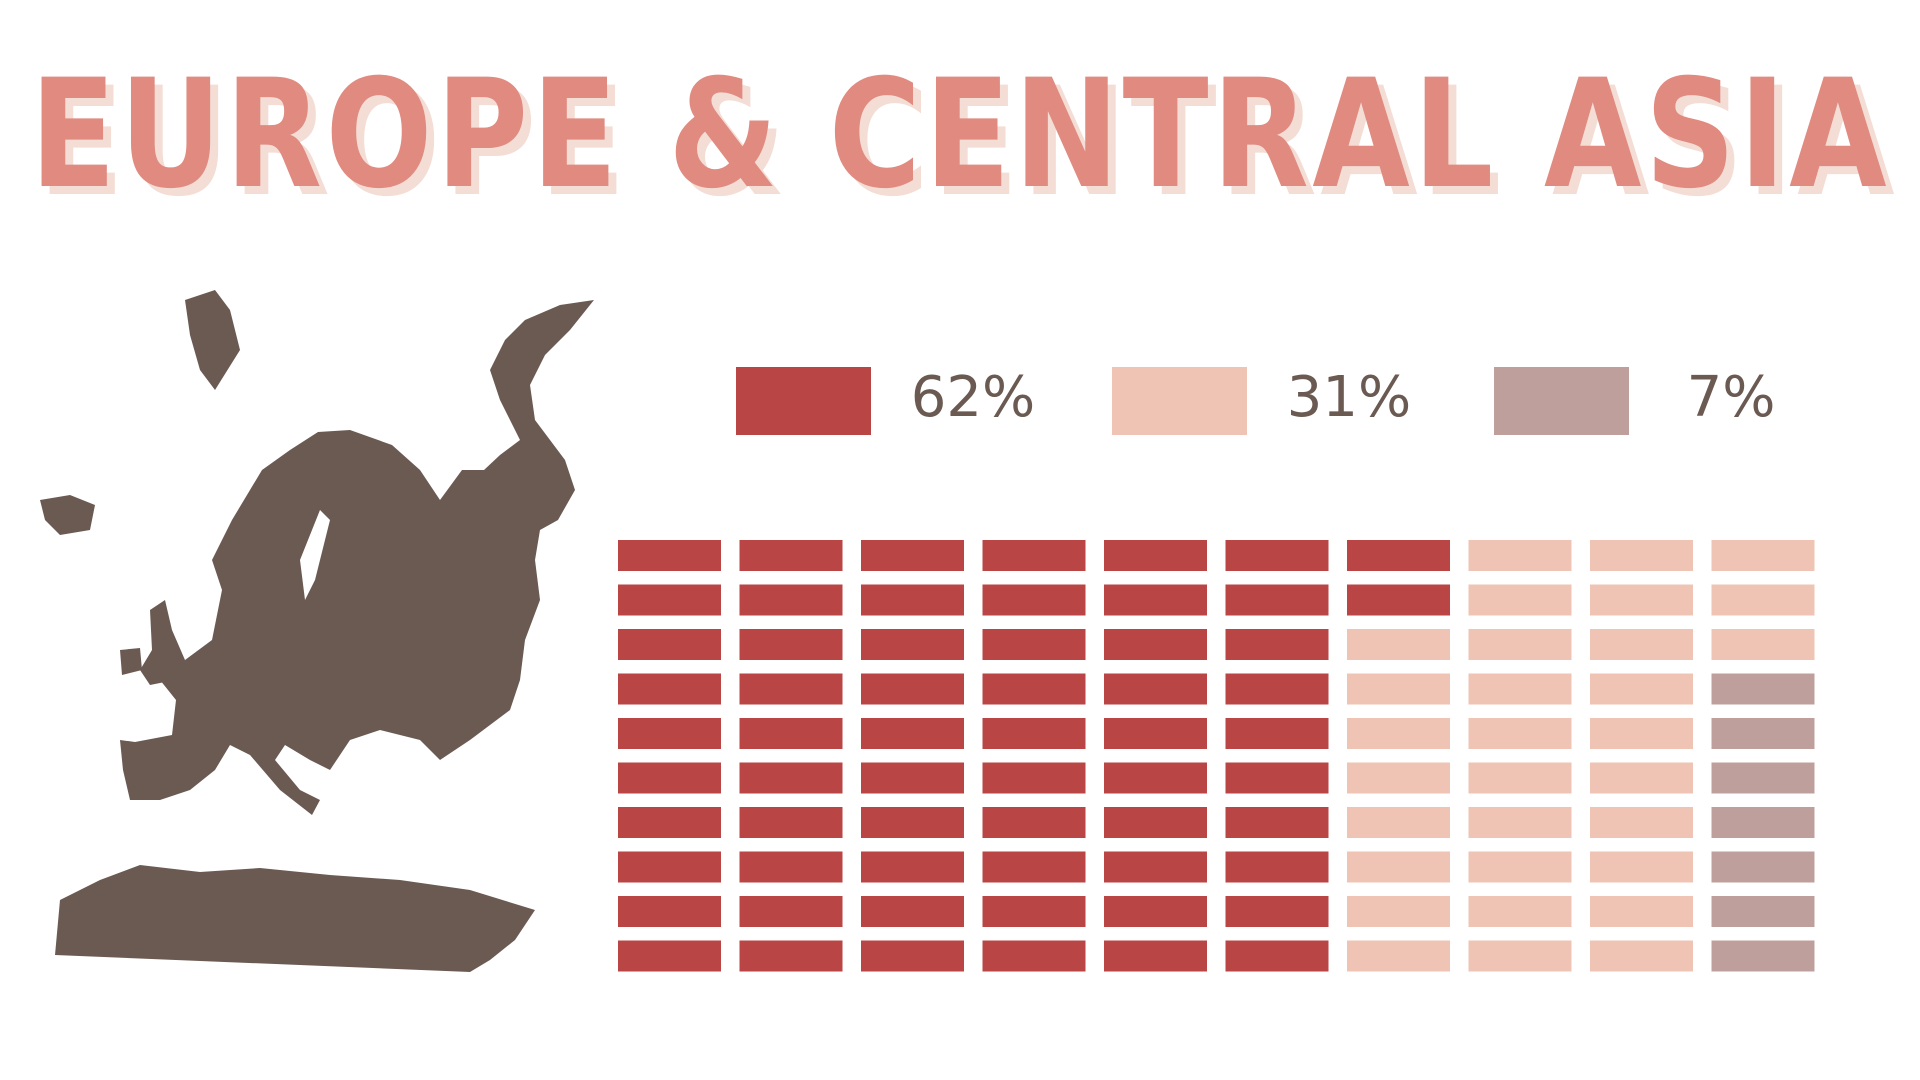 Image resolution: width=1920 pixels, height=1080 pixels. What do you see at coordinates (212, 340) in the screenshot?
I see `map-svalbard` at bounding box center [212, 340].